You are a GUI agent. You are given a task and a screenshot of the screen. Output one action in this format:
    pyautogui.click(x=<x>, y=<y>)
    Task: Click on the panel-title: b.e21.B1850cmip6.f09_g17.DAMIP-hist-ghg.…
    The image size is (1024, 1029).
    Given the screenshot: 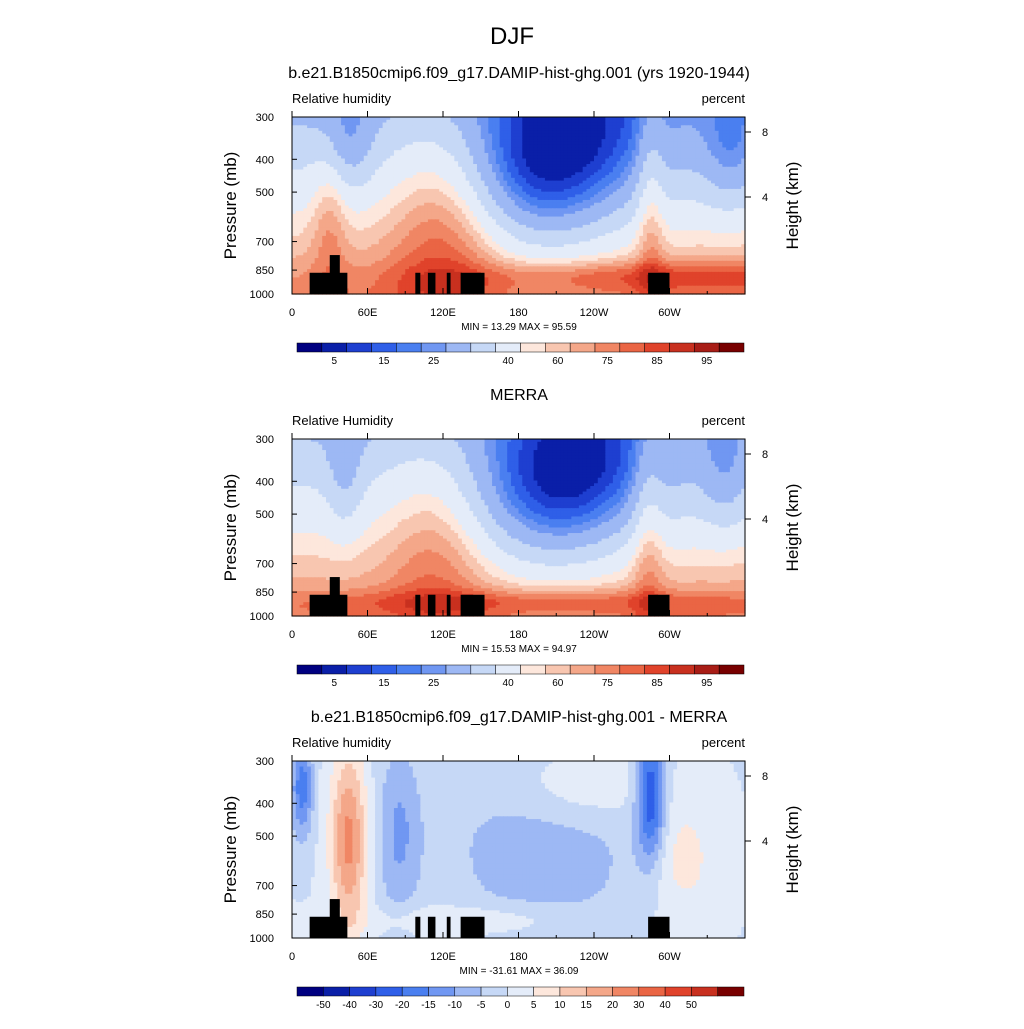 What is the action you would take?
    pyautogui.click(x=519, y=73)
    